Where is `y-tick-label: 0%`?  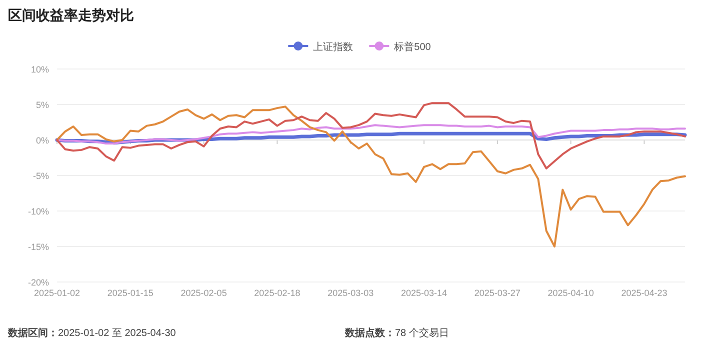 y-tick-label: 0% is located at coordinates (42, 141).